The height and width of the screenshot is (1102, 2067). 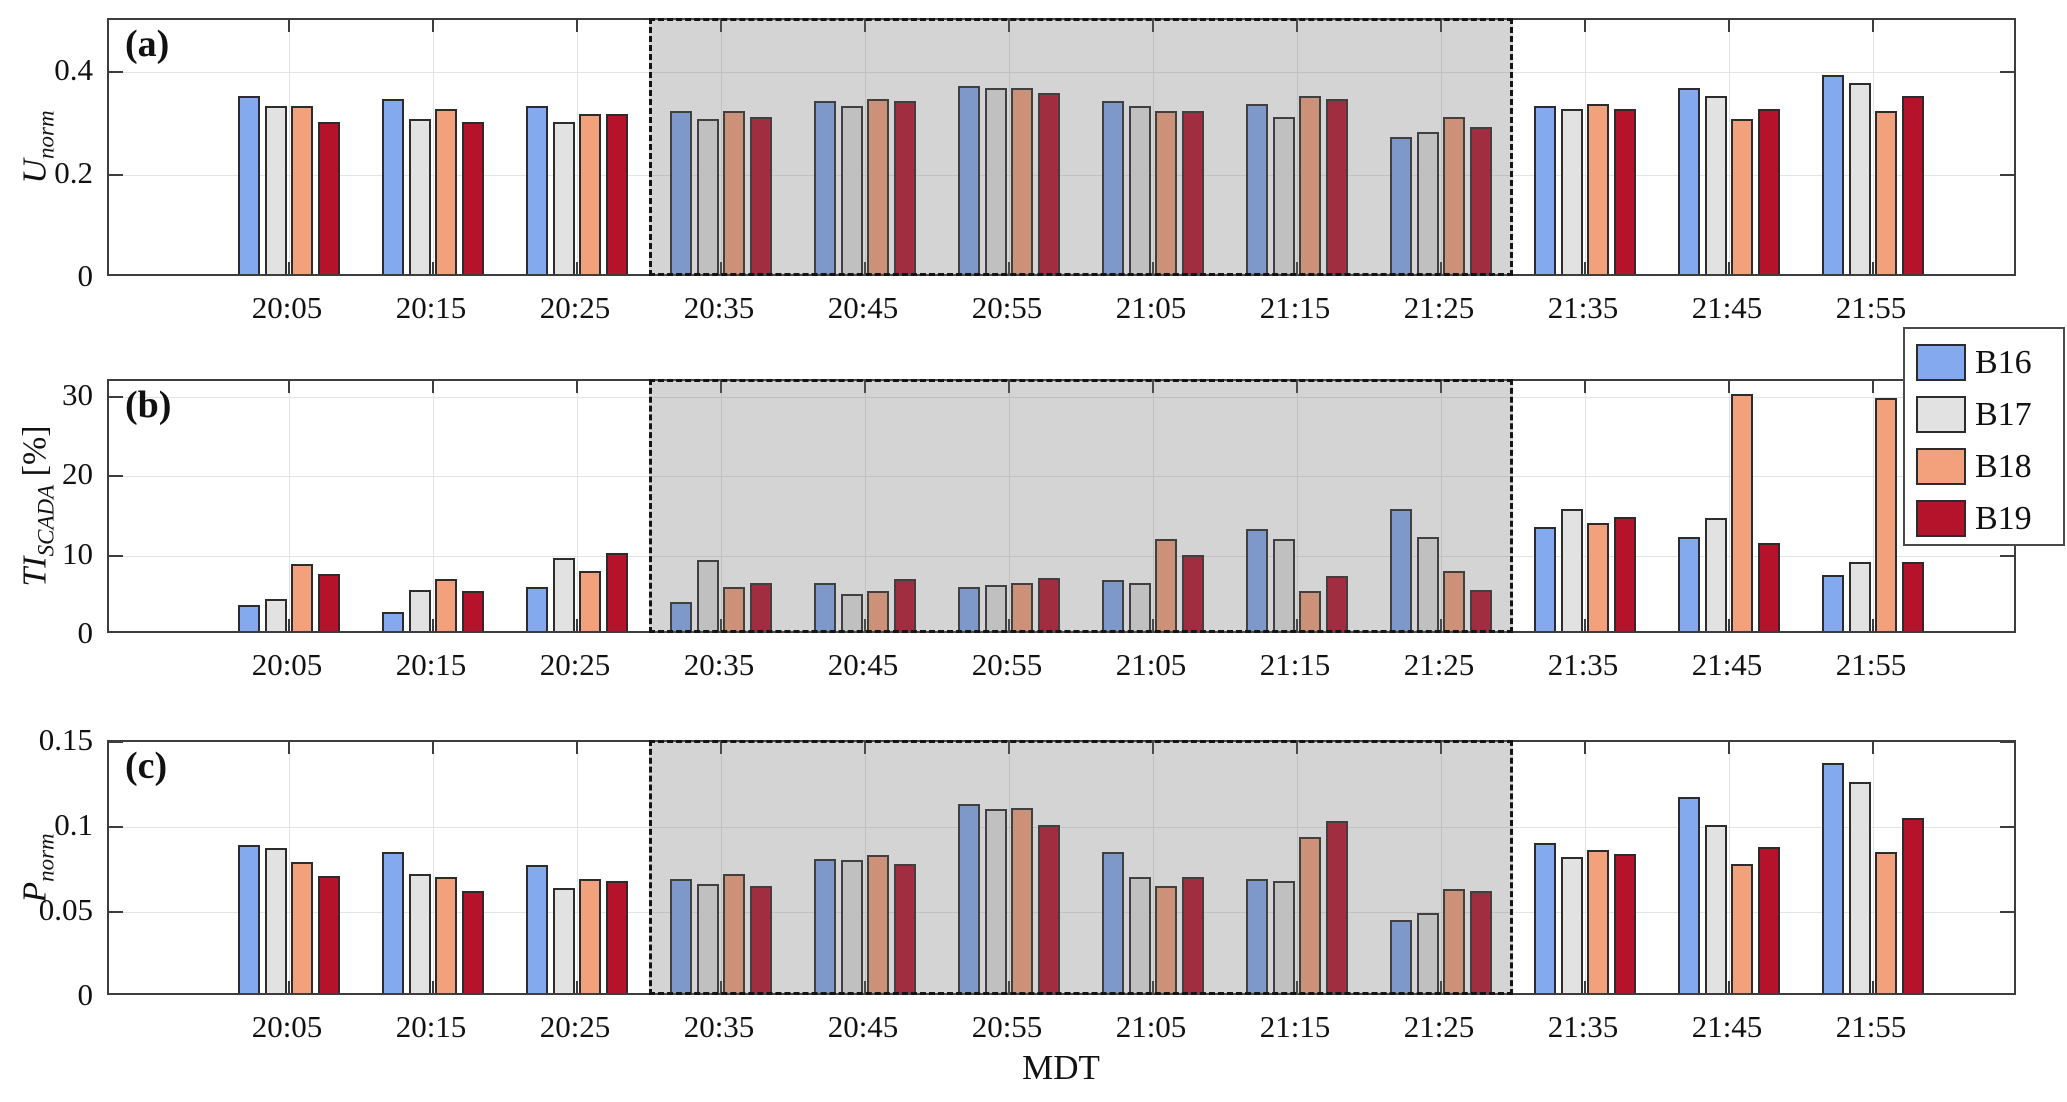 I want to click on shaded-region, so click(x=1081, y=506).